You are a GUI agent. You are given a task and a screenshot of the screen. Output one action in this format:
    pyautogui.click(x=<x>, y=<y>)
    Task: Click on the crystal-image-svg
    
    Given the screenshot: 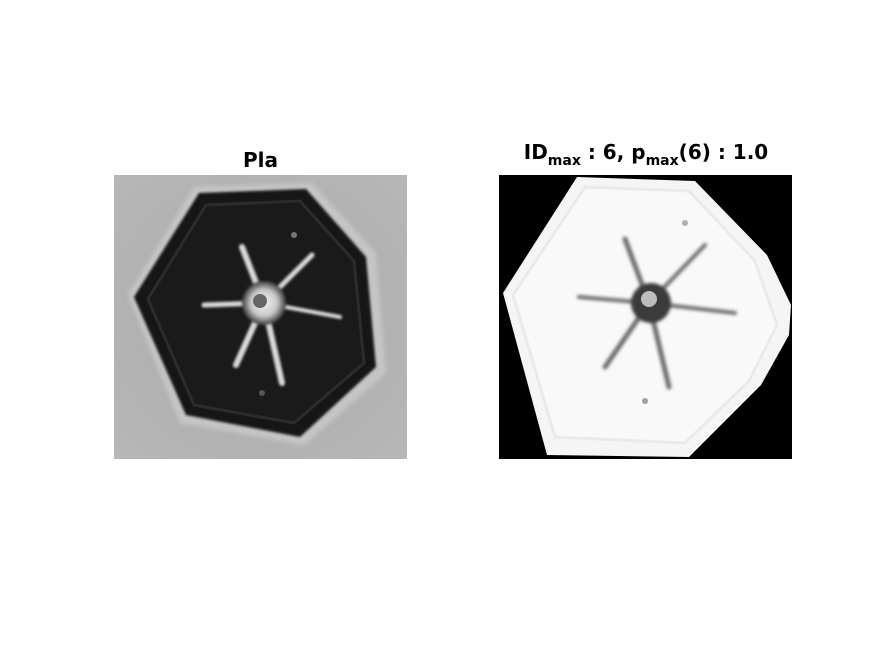 What is the action you would take?
    pyautogui.click(x=260, y=317)
    